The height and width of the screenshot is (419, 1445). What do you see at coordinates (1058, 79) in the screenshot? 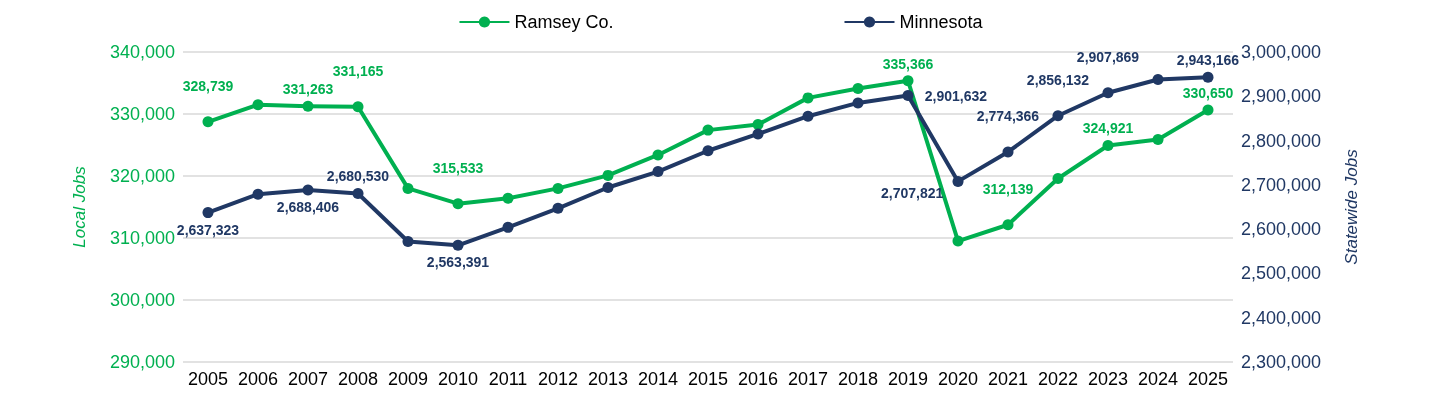
I see `data-label: 2,856,132` at bounding box center [1058, 79].